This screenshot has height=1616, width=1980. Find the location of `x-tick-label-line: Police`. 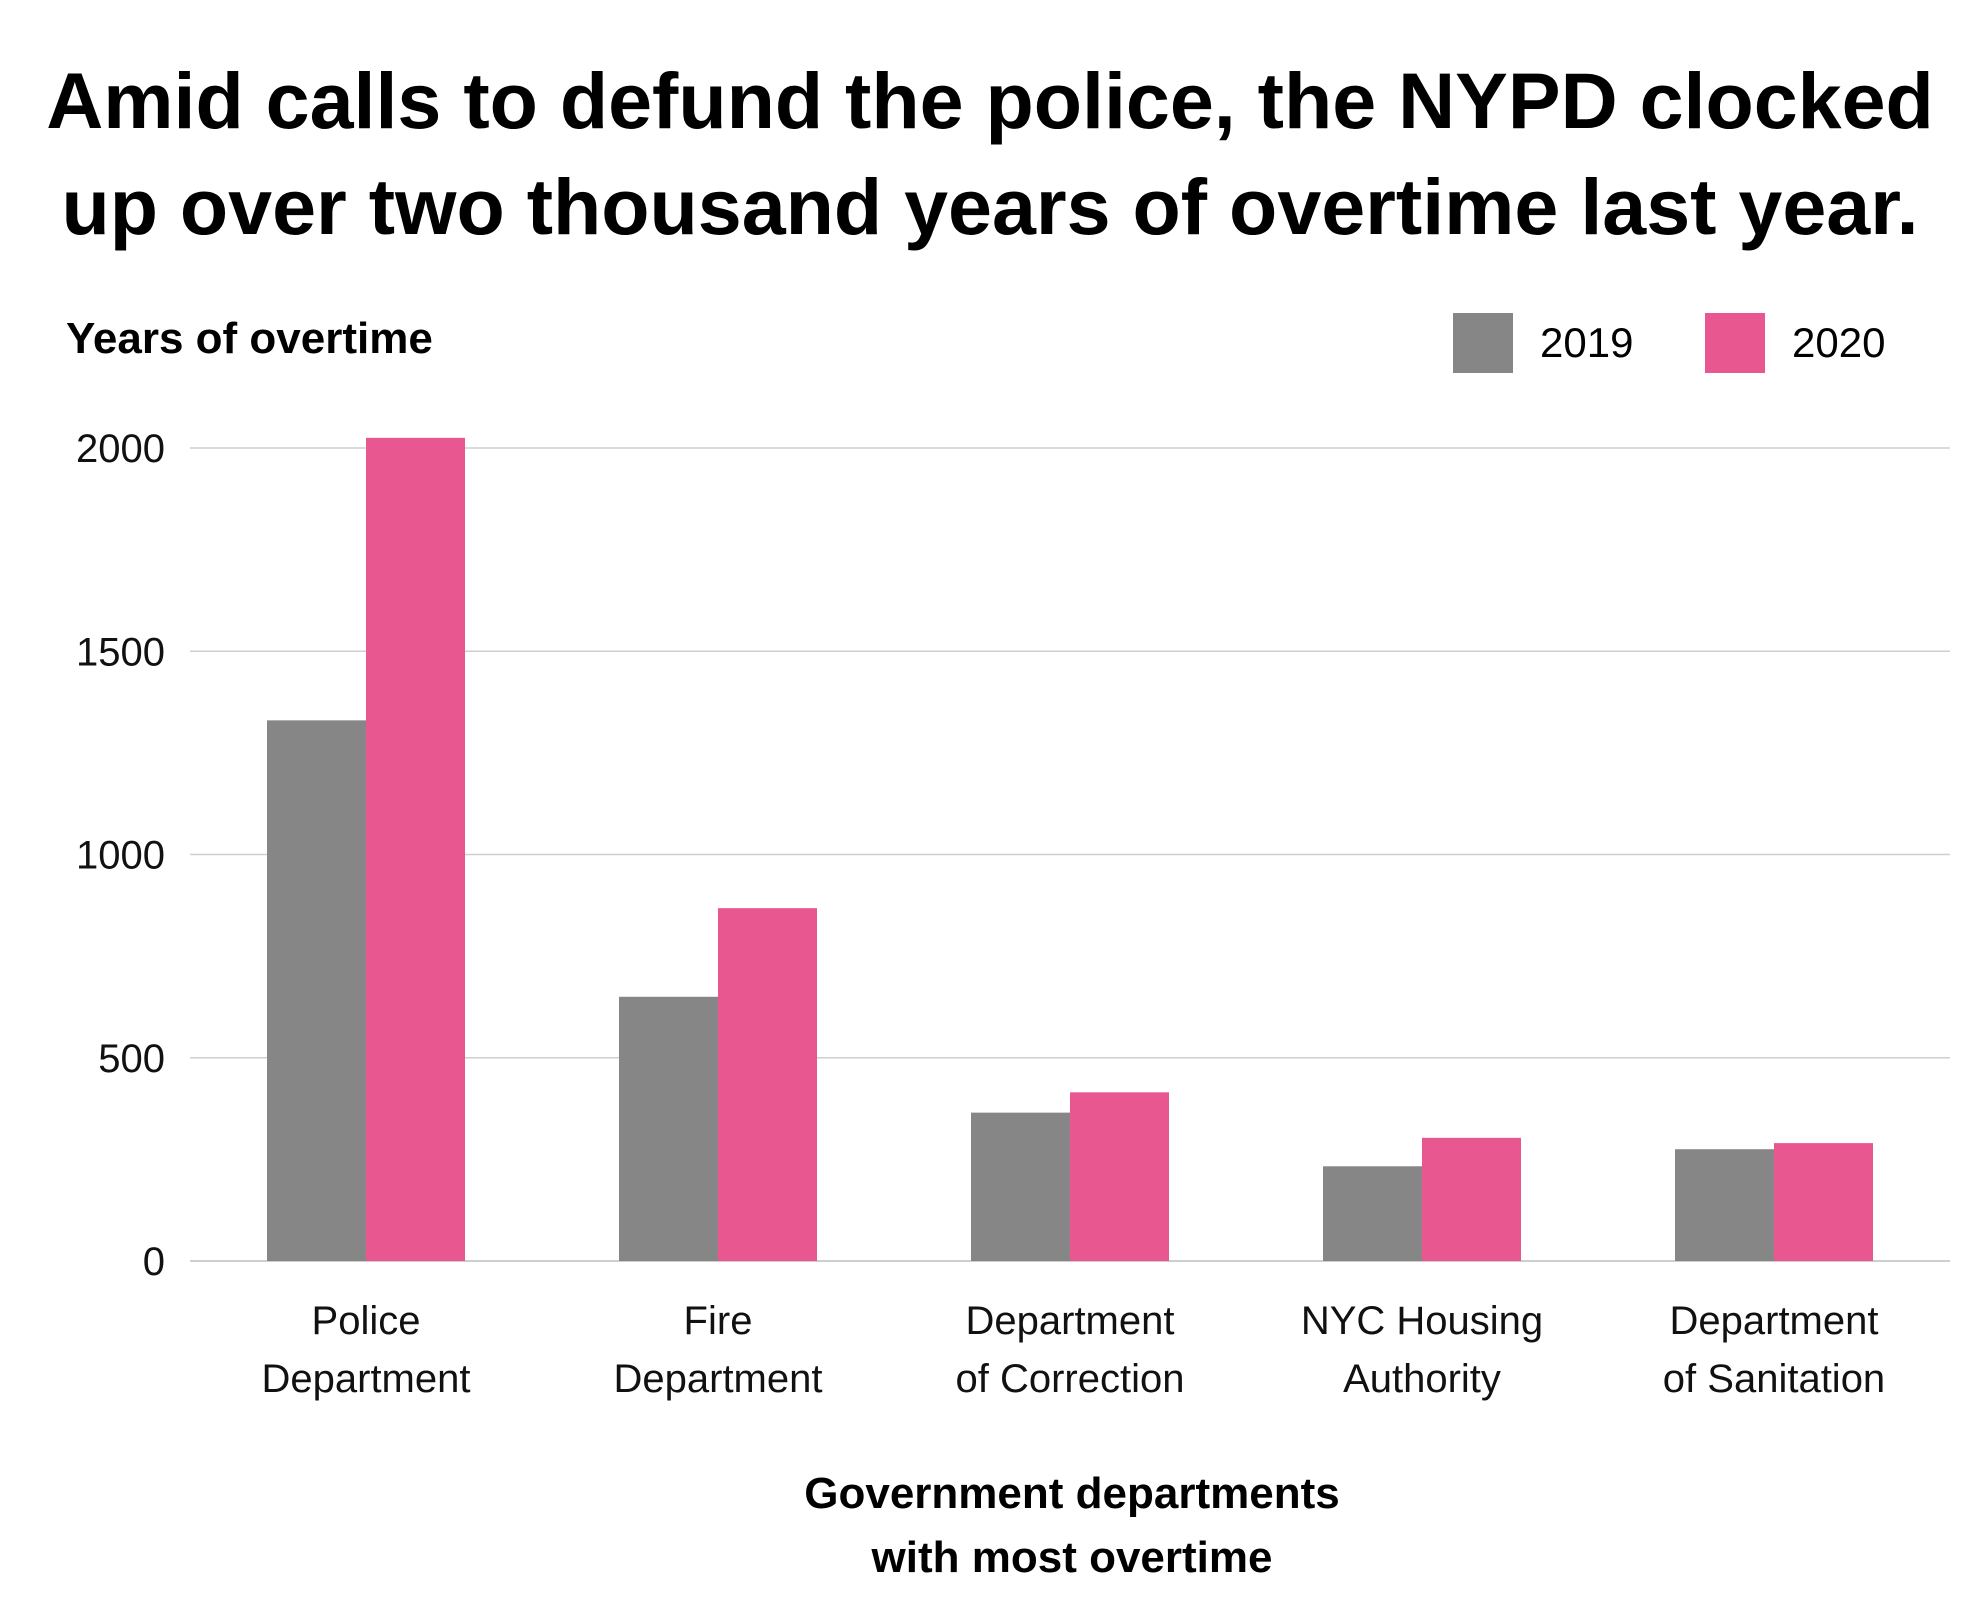

x-tick-label-line: Police is located at coordinates (366, 1321).